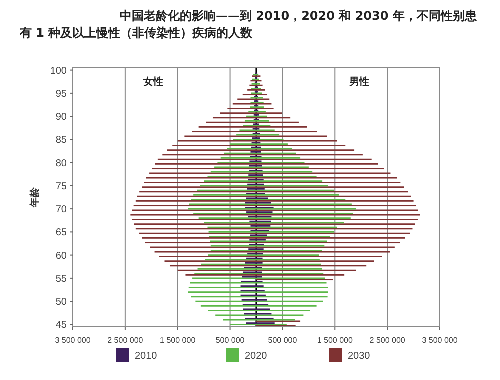 Image resolution: width=500 pixels, height=380 pixels. Describe the element at coordinates (62, 94) in the screenshot. I see `y-tick-label: 95` at that location.